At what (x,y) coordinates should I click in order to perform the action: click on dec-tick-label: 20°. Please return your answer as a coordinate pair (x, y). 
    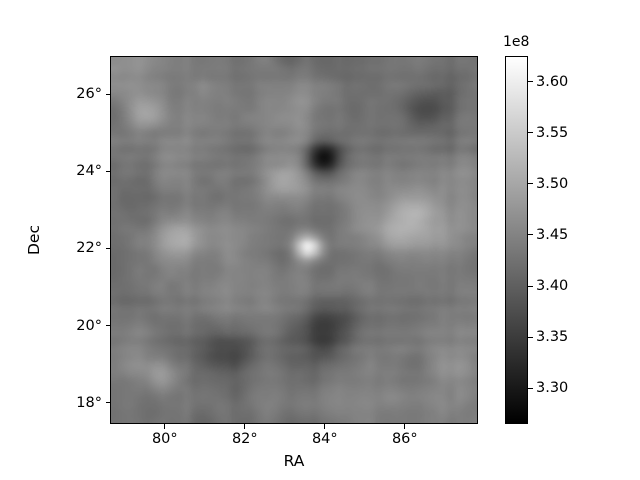
    Looking at the image, I should click on (89, 325).